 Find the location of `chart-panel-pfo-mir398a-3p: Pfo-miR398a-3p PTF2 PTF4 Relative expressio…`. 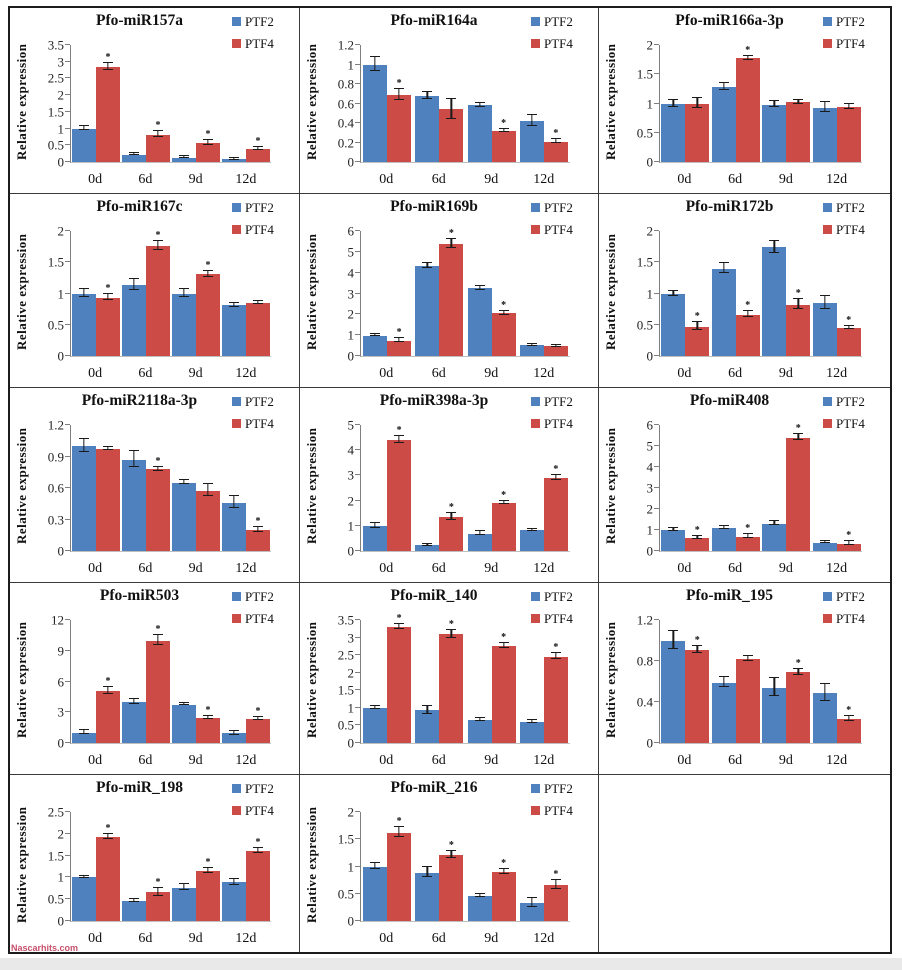

chart-panel-pfo-mir398a-3p: Pfo-miR398a-3p PTF2 PTF4 Relative expressio… is located at coordinates (449, 485).